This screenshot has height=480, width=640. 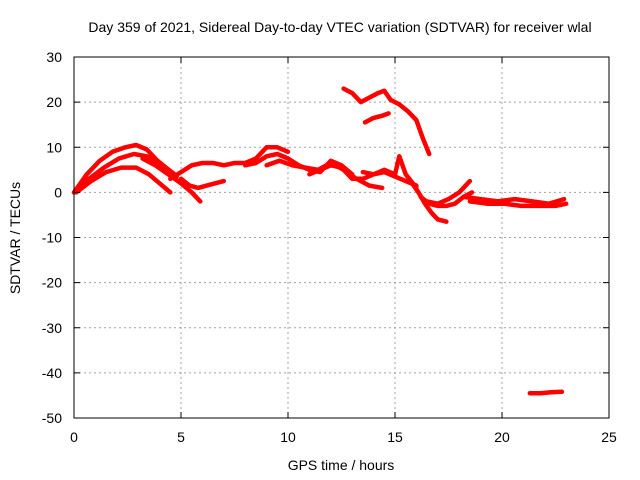 I want to click on x-tick-label: 15, so click(x=395, y=437).